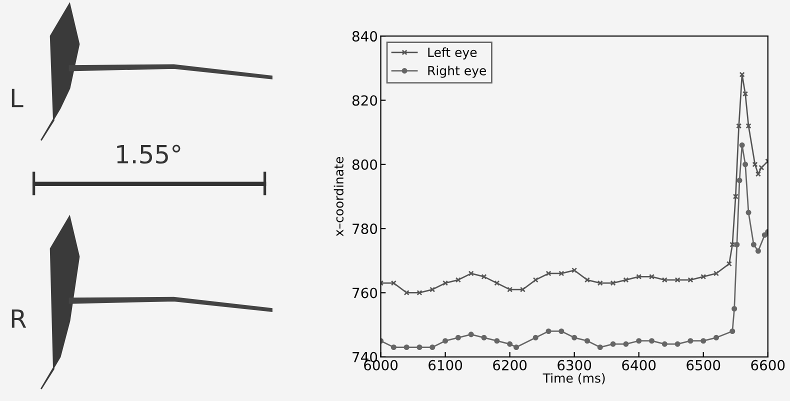 Image resolution: width=790 pixels, height=401 pixels. What do you see at coordinates (365, 36) in the screenshot?
I see `y-tick-label: 840` at bounding box center [365, 36].